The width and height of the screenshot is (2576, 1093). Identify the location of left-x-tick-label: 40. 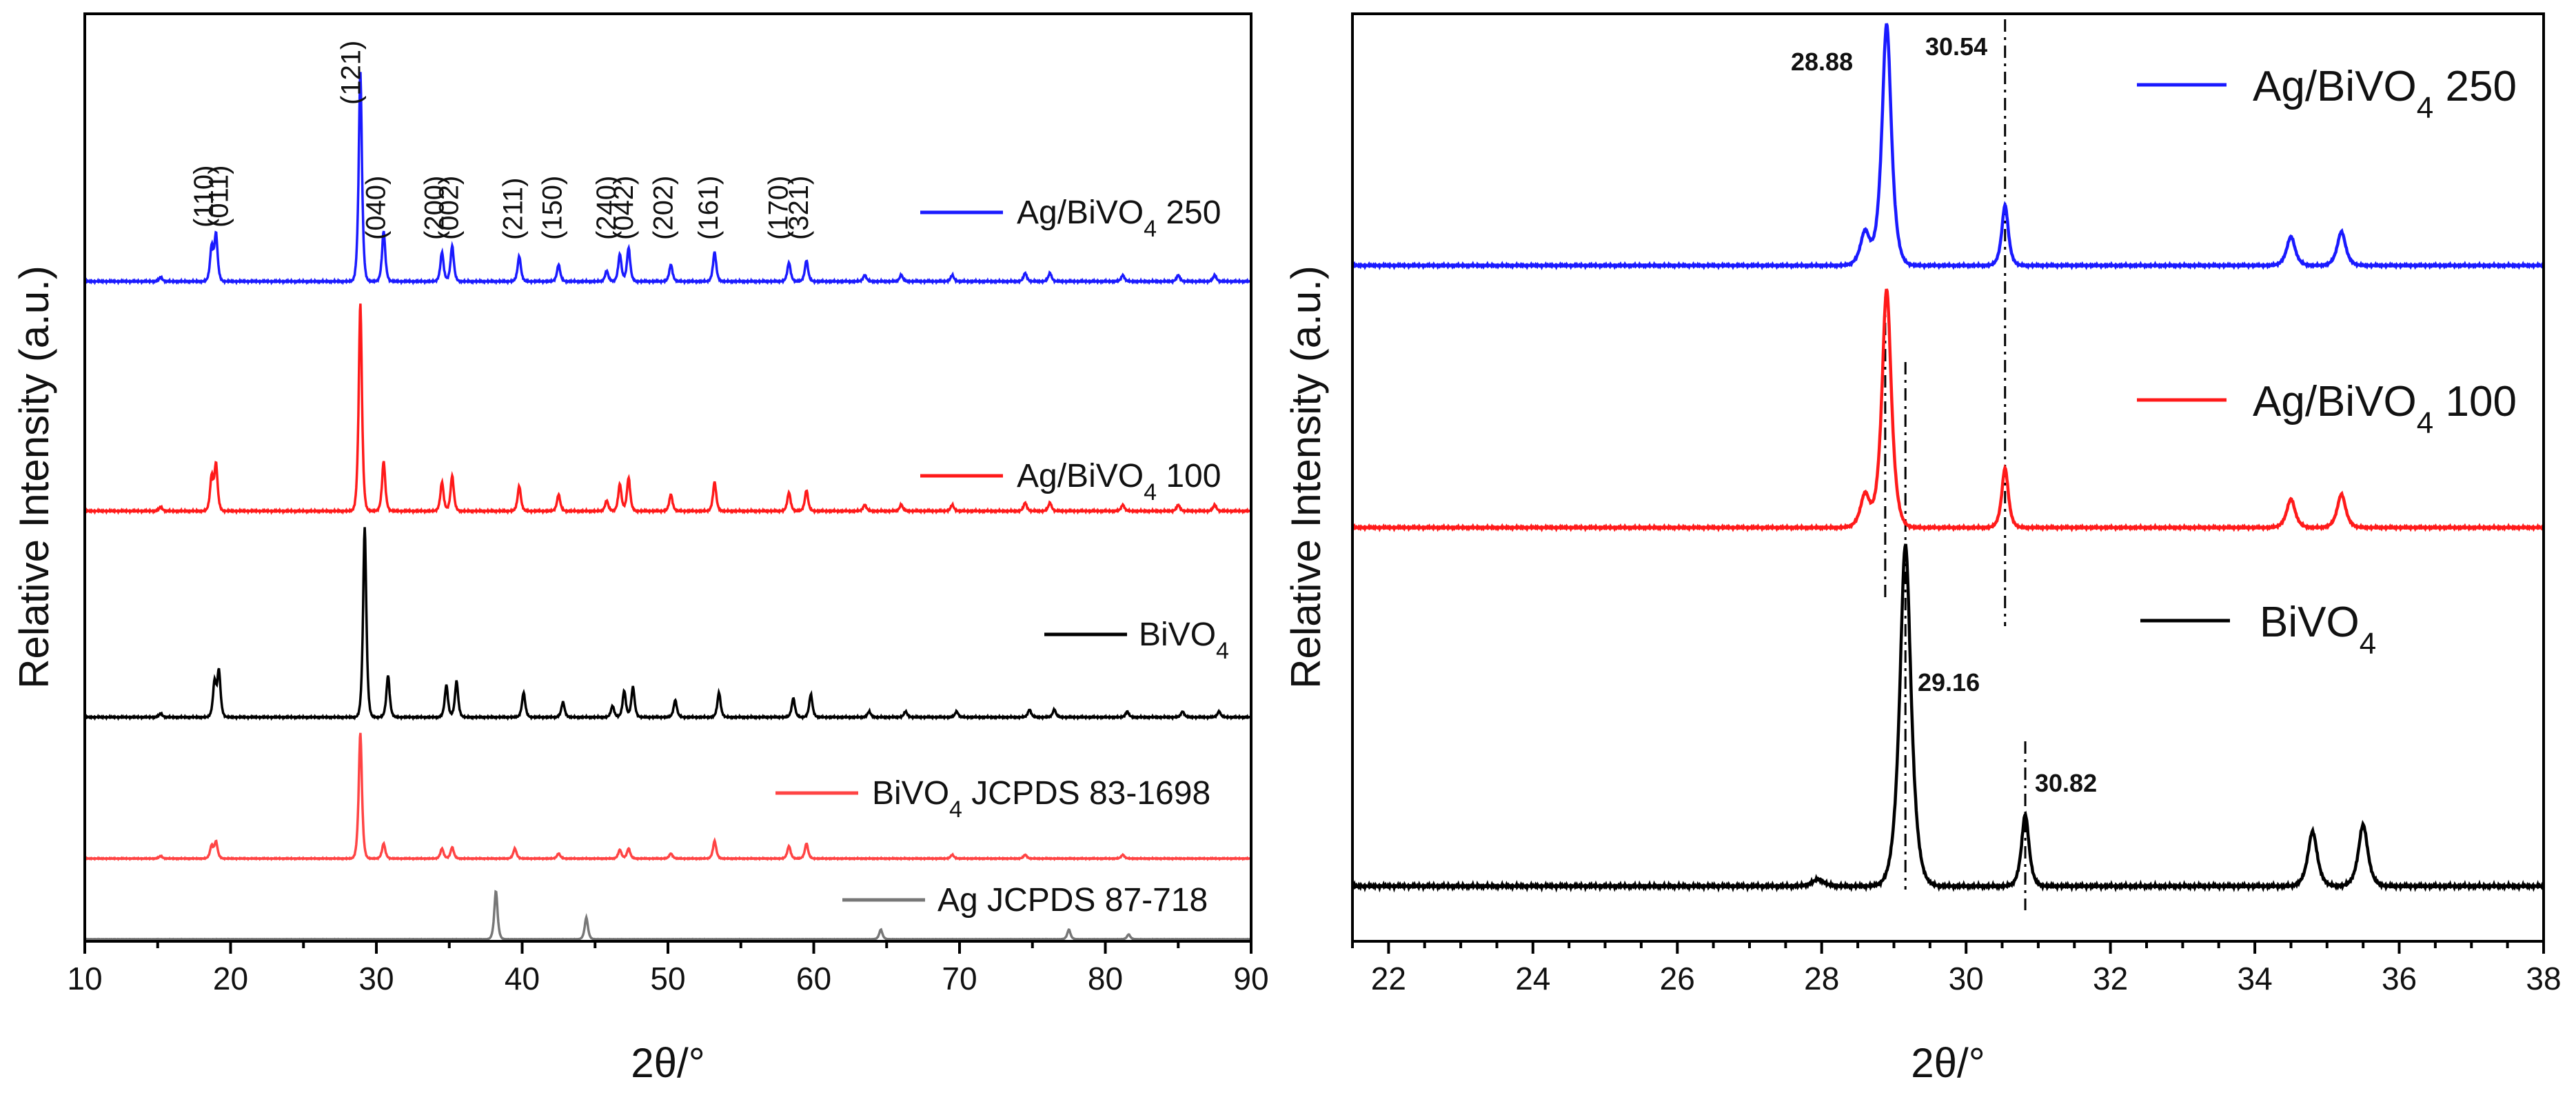
(522, 978).